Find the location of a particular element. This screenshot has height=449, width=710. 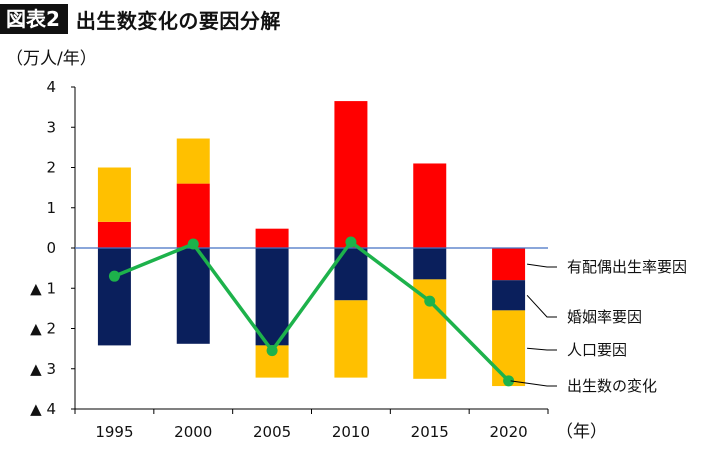

x-axis-unit-label: （年） is located at coordinates (581, 432).